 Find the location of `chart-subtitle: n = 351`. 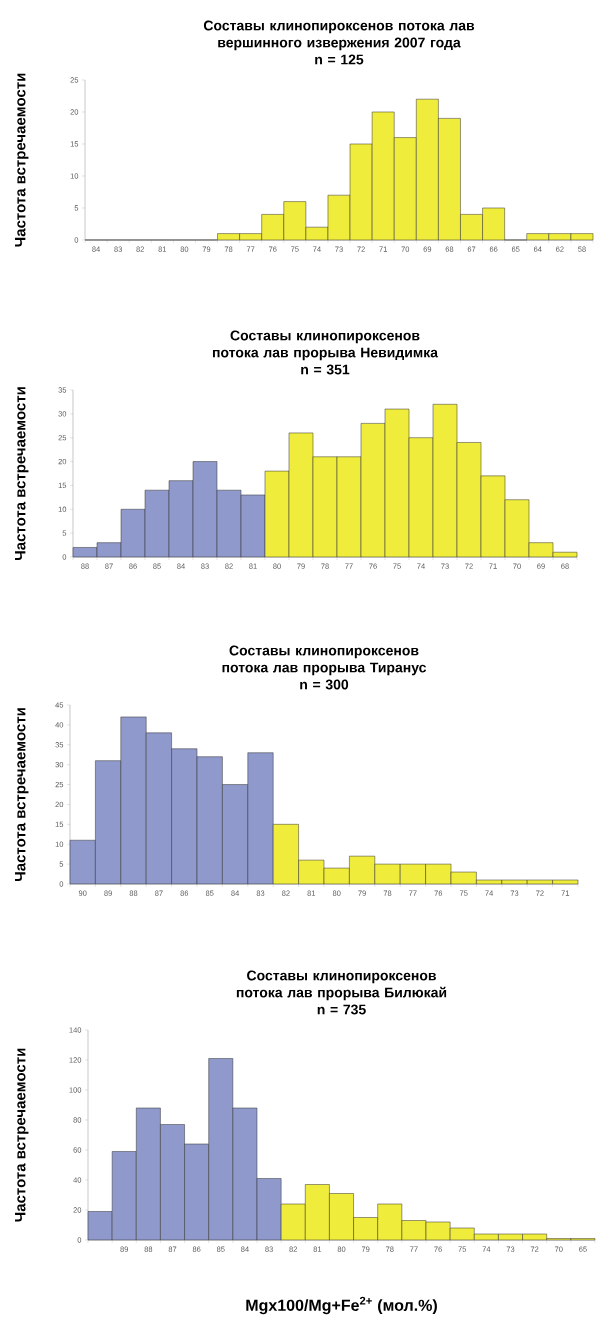

chart-subtitle: n = 351 is located at coordinates (325, 369).